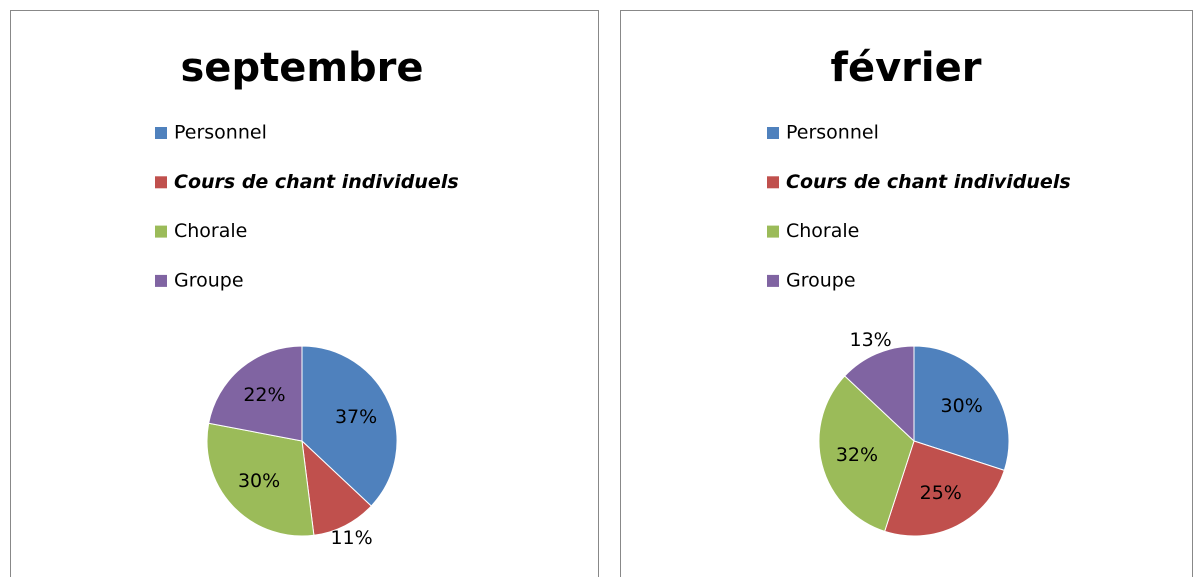 The width and height of the screenshot is (1200, 577). What do you see at coordinates (351, 538) in the screenshot?
I see `data-label: 11%` at bounding box center [351, 538].